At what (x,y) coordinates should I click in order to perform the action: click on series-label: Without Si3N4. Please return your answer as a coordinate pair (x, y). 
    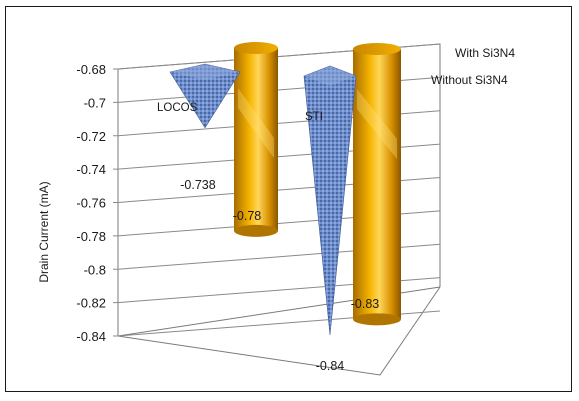
    Looking at the image, I should click on (469, 80).